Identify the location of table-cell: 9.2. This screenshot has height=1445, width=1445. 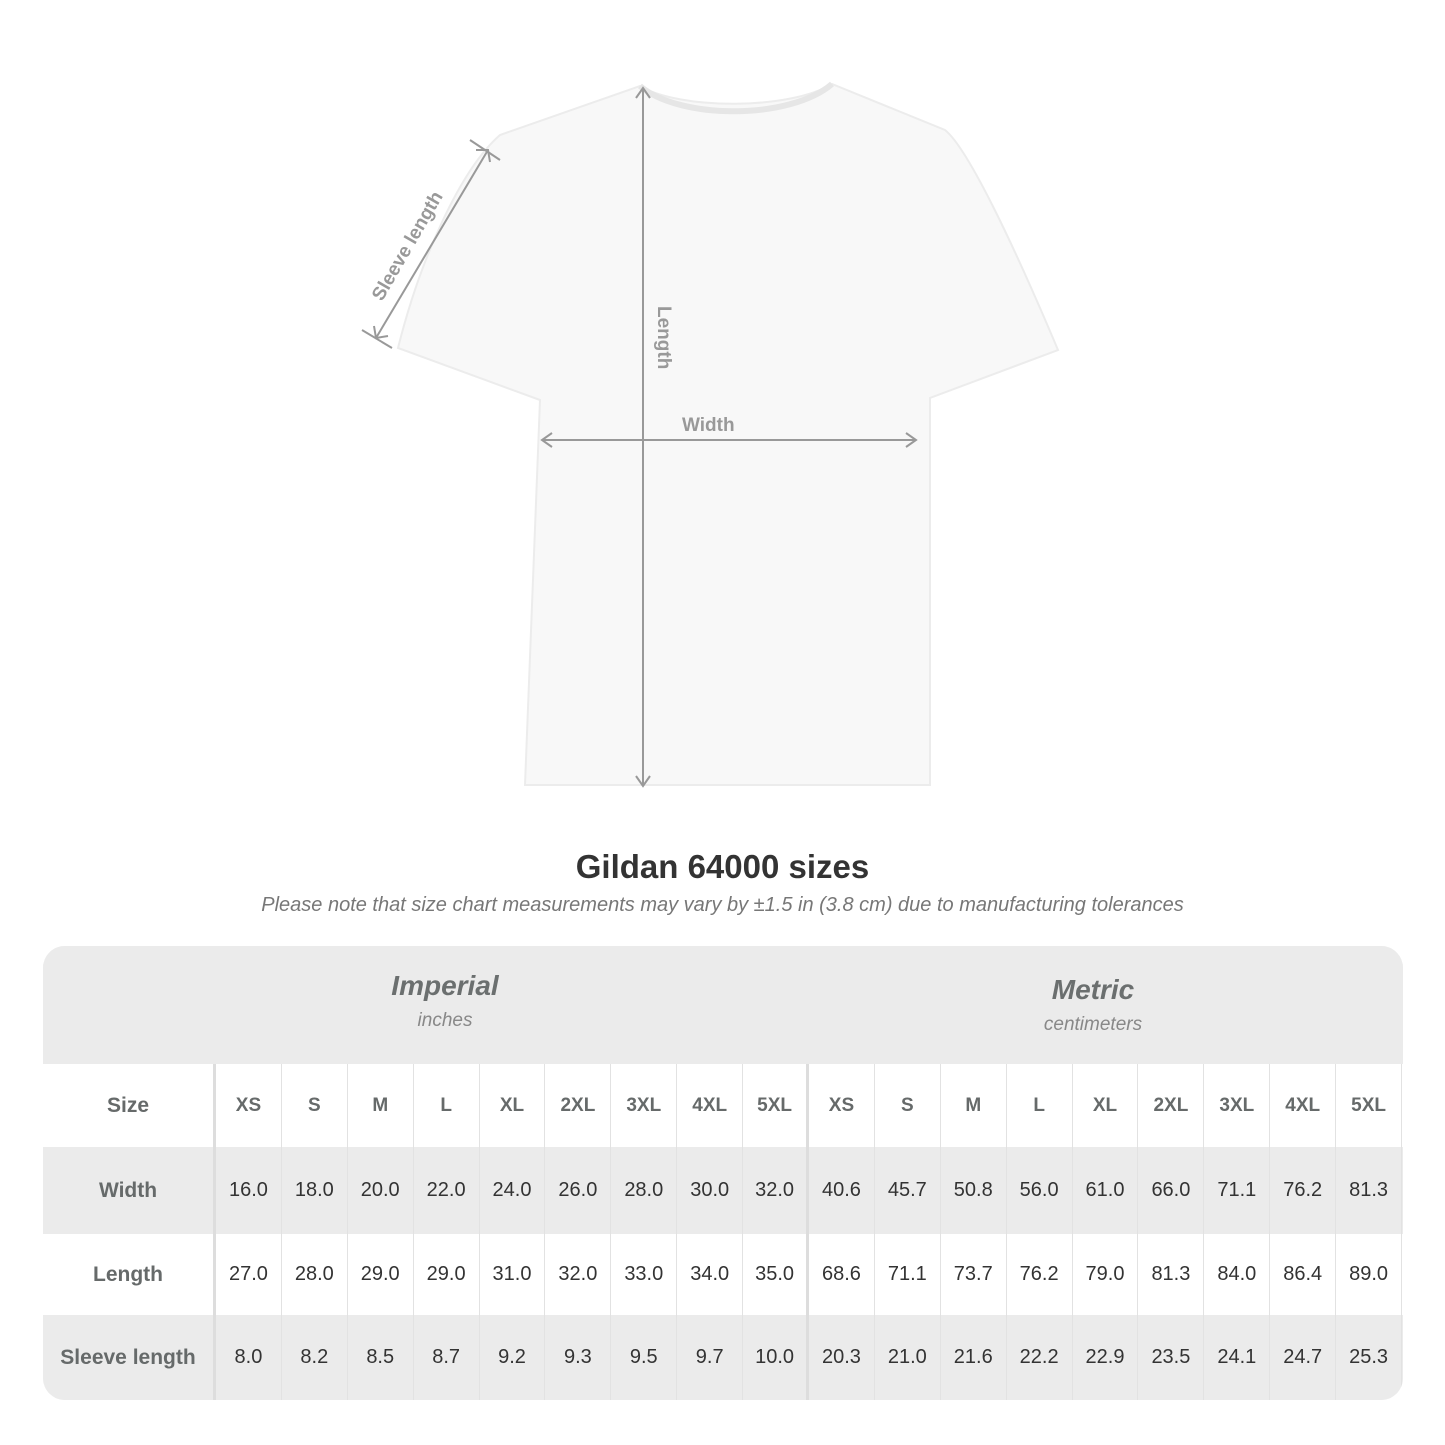
(513, 1357).